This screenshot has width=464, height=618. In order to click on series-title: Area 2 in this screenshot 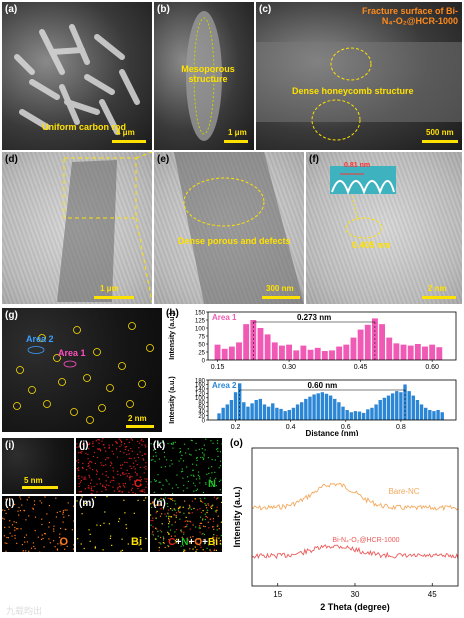, I will do `click(224, 385)`.